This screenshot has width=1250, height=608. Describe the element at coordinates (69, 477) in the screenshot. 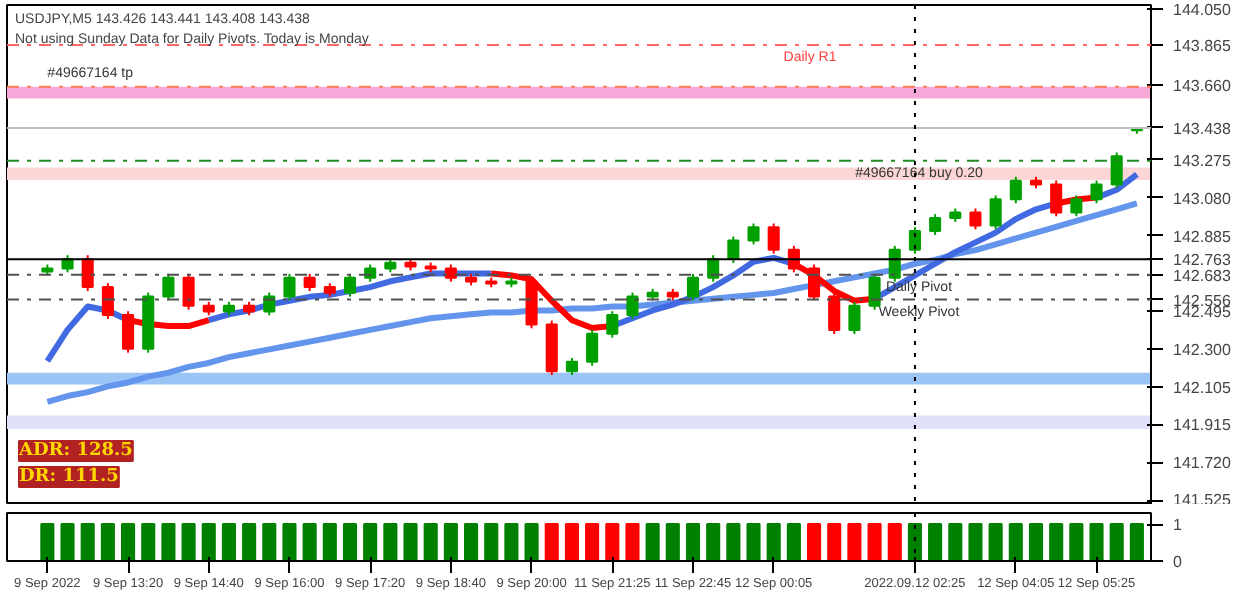

I see `annotation: DR: 111.5` at that location.